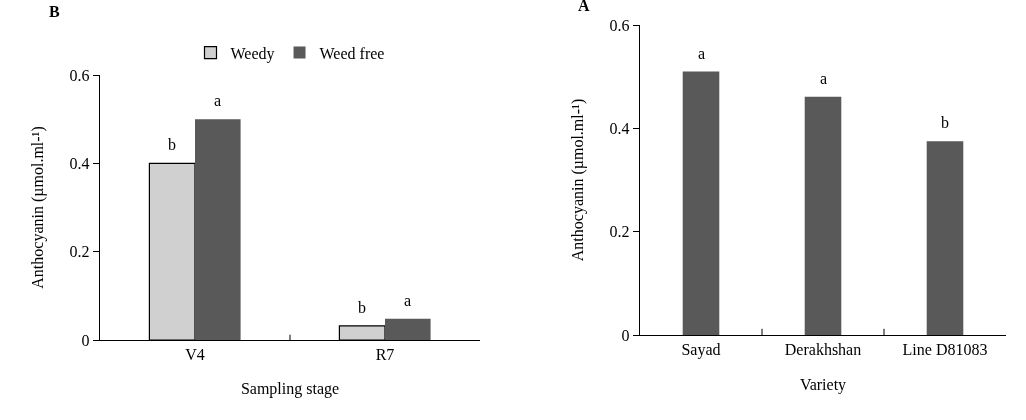 The width and height of the screenshot is (1026, 420). Describe the element at coordinates (54, 11) in the screenshot. I see `chart-title: B` at that location.